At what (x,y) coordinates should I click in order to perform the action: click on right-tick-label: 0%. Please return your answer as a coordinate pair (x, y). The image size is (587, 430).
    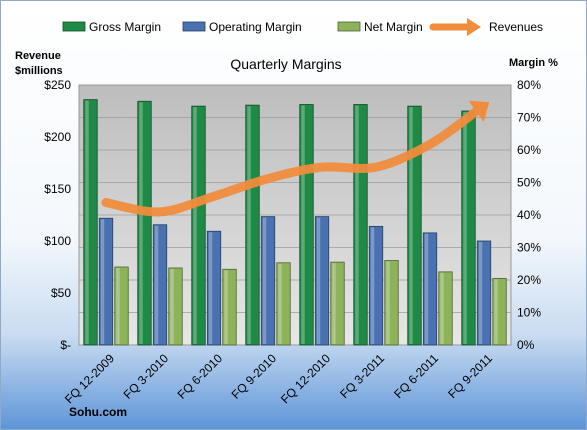
    Looking at the image, I should click on (526, 345).